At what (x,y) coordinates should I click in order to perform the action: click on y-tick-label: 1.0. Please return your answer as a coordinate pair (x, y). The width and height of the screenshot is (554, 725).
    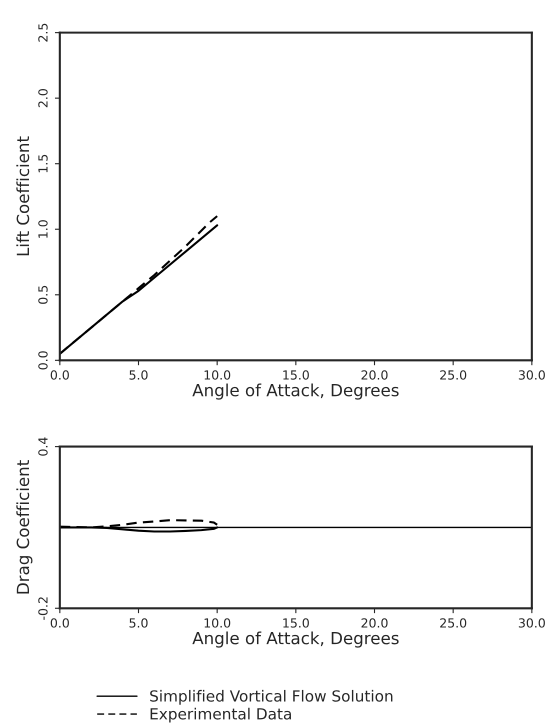
    Looking at the image, I should click on (43, 229).